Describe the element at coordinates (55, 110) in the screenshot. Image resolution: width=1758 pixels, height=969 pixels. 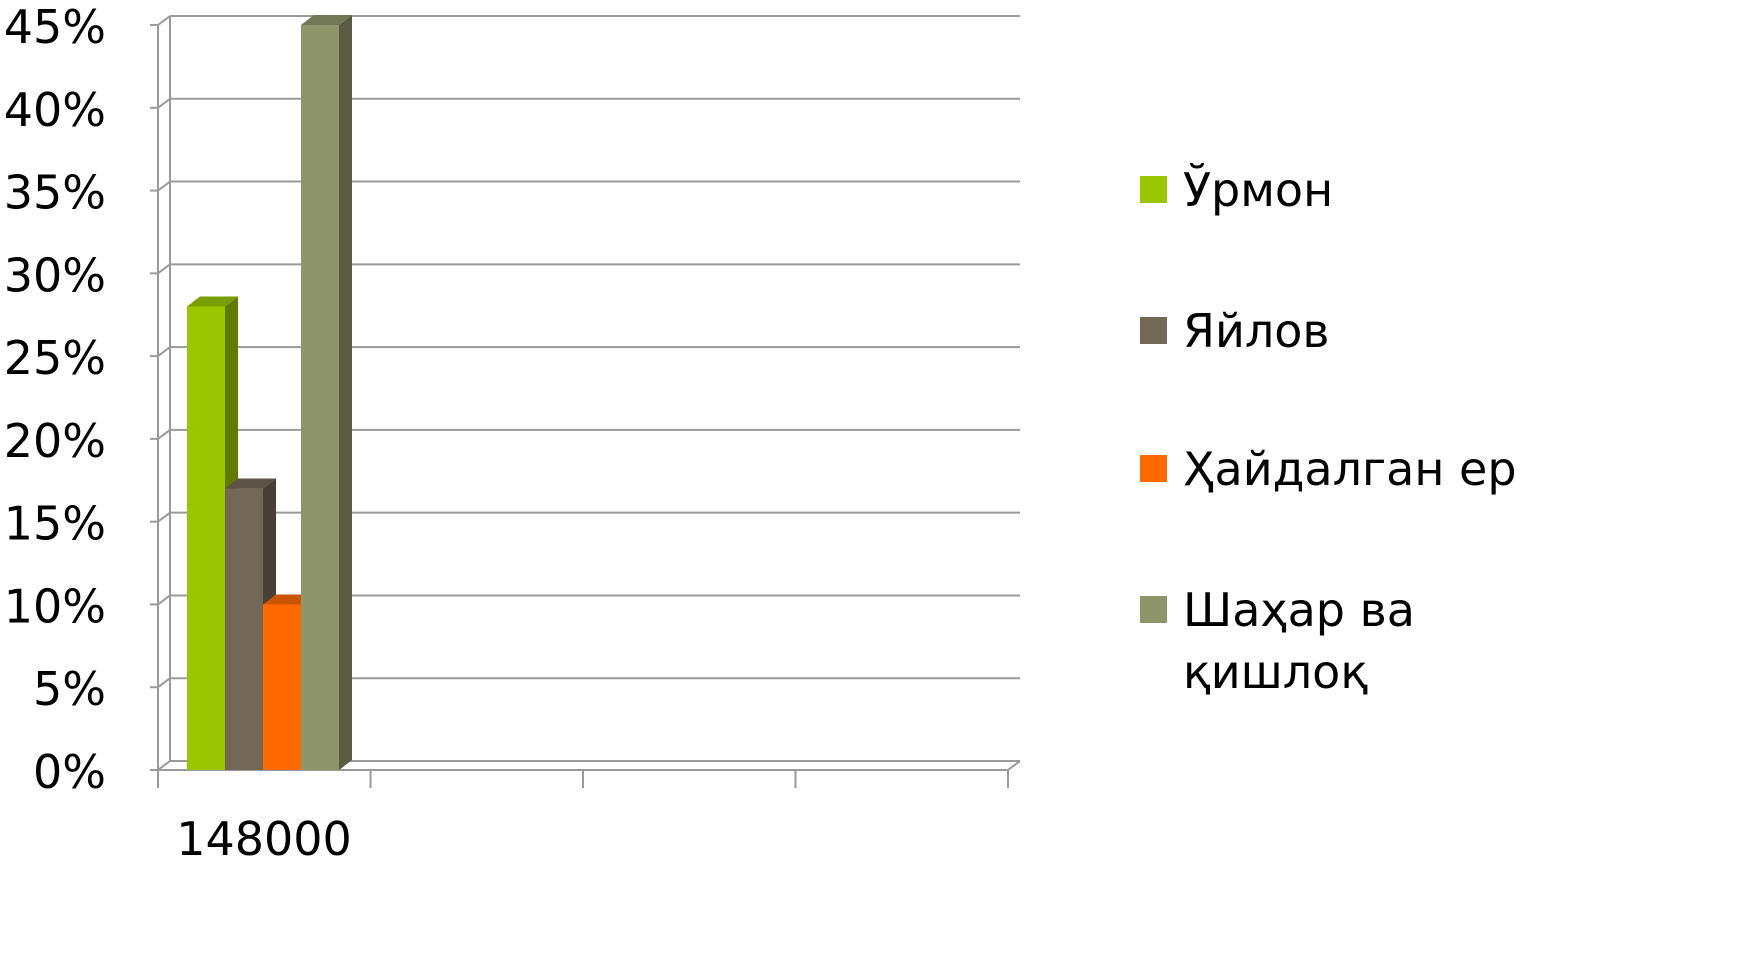
I see `y-tick-label: 40%` at that location.